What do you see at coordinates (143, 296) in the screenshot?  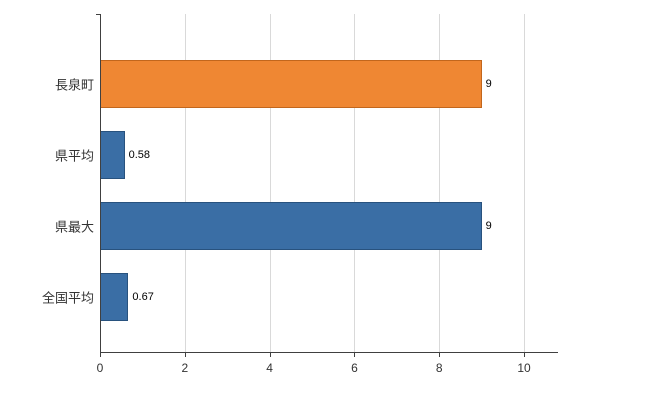 I see `bar-value-label: 0.67` at bounding box center [143, 296].